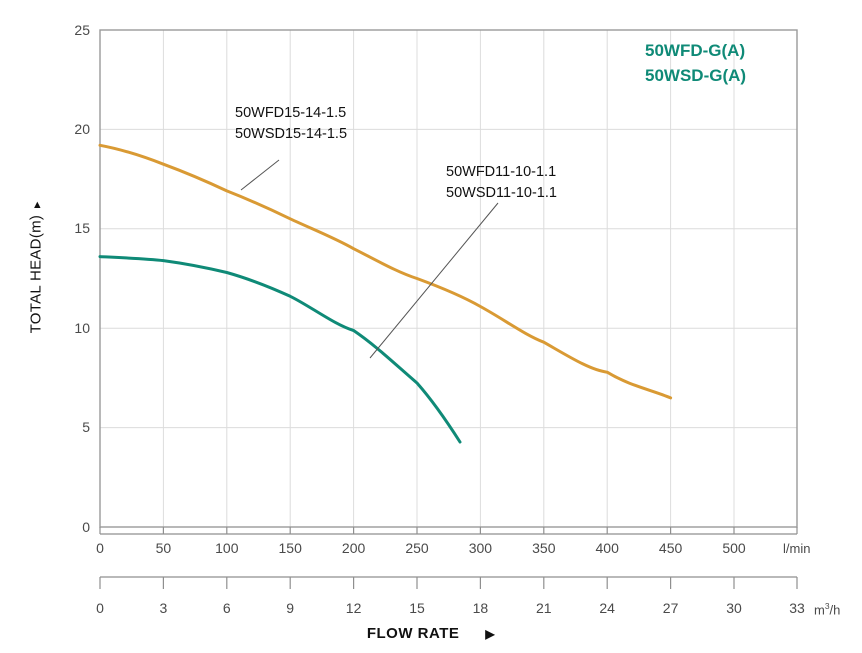 The width and height of the screenshot is (862, 653). I want to click on annotation-lower-line-2: 50WSD11-10-1.1, so click(501, 193).